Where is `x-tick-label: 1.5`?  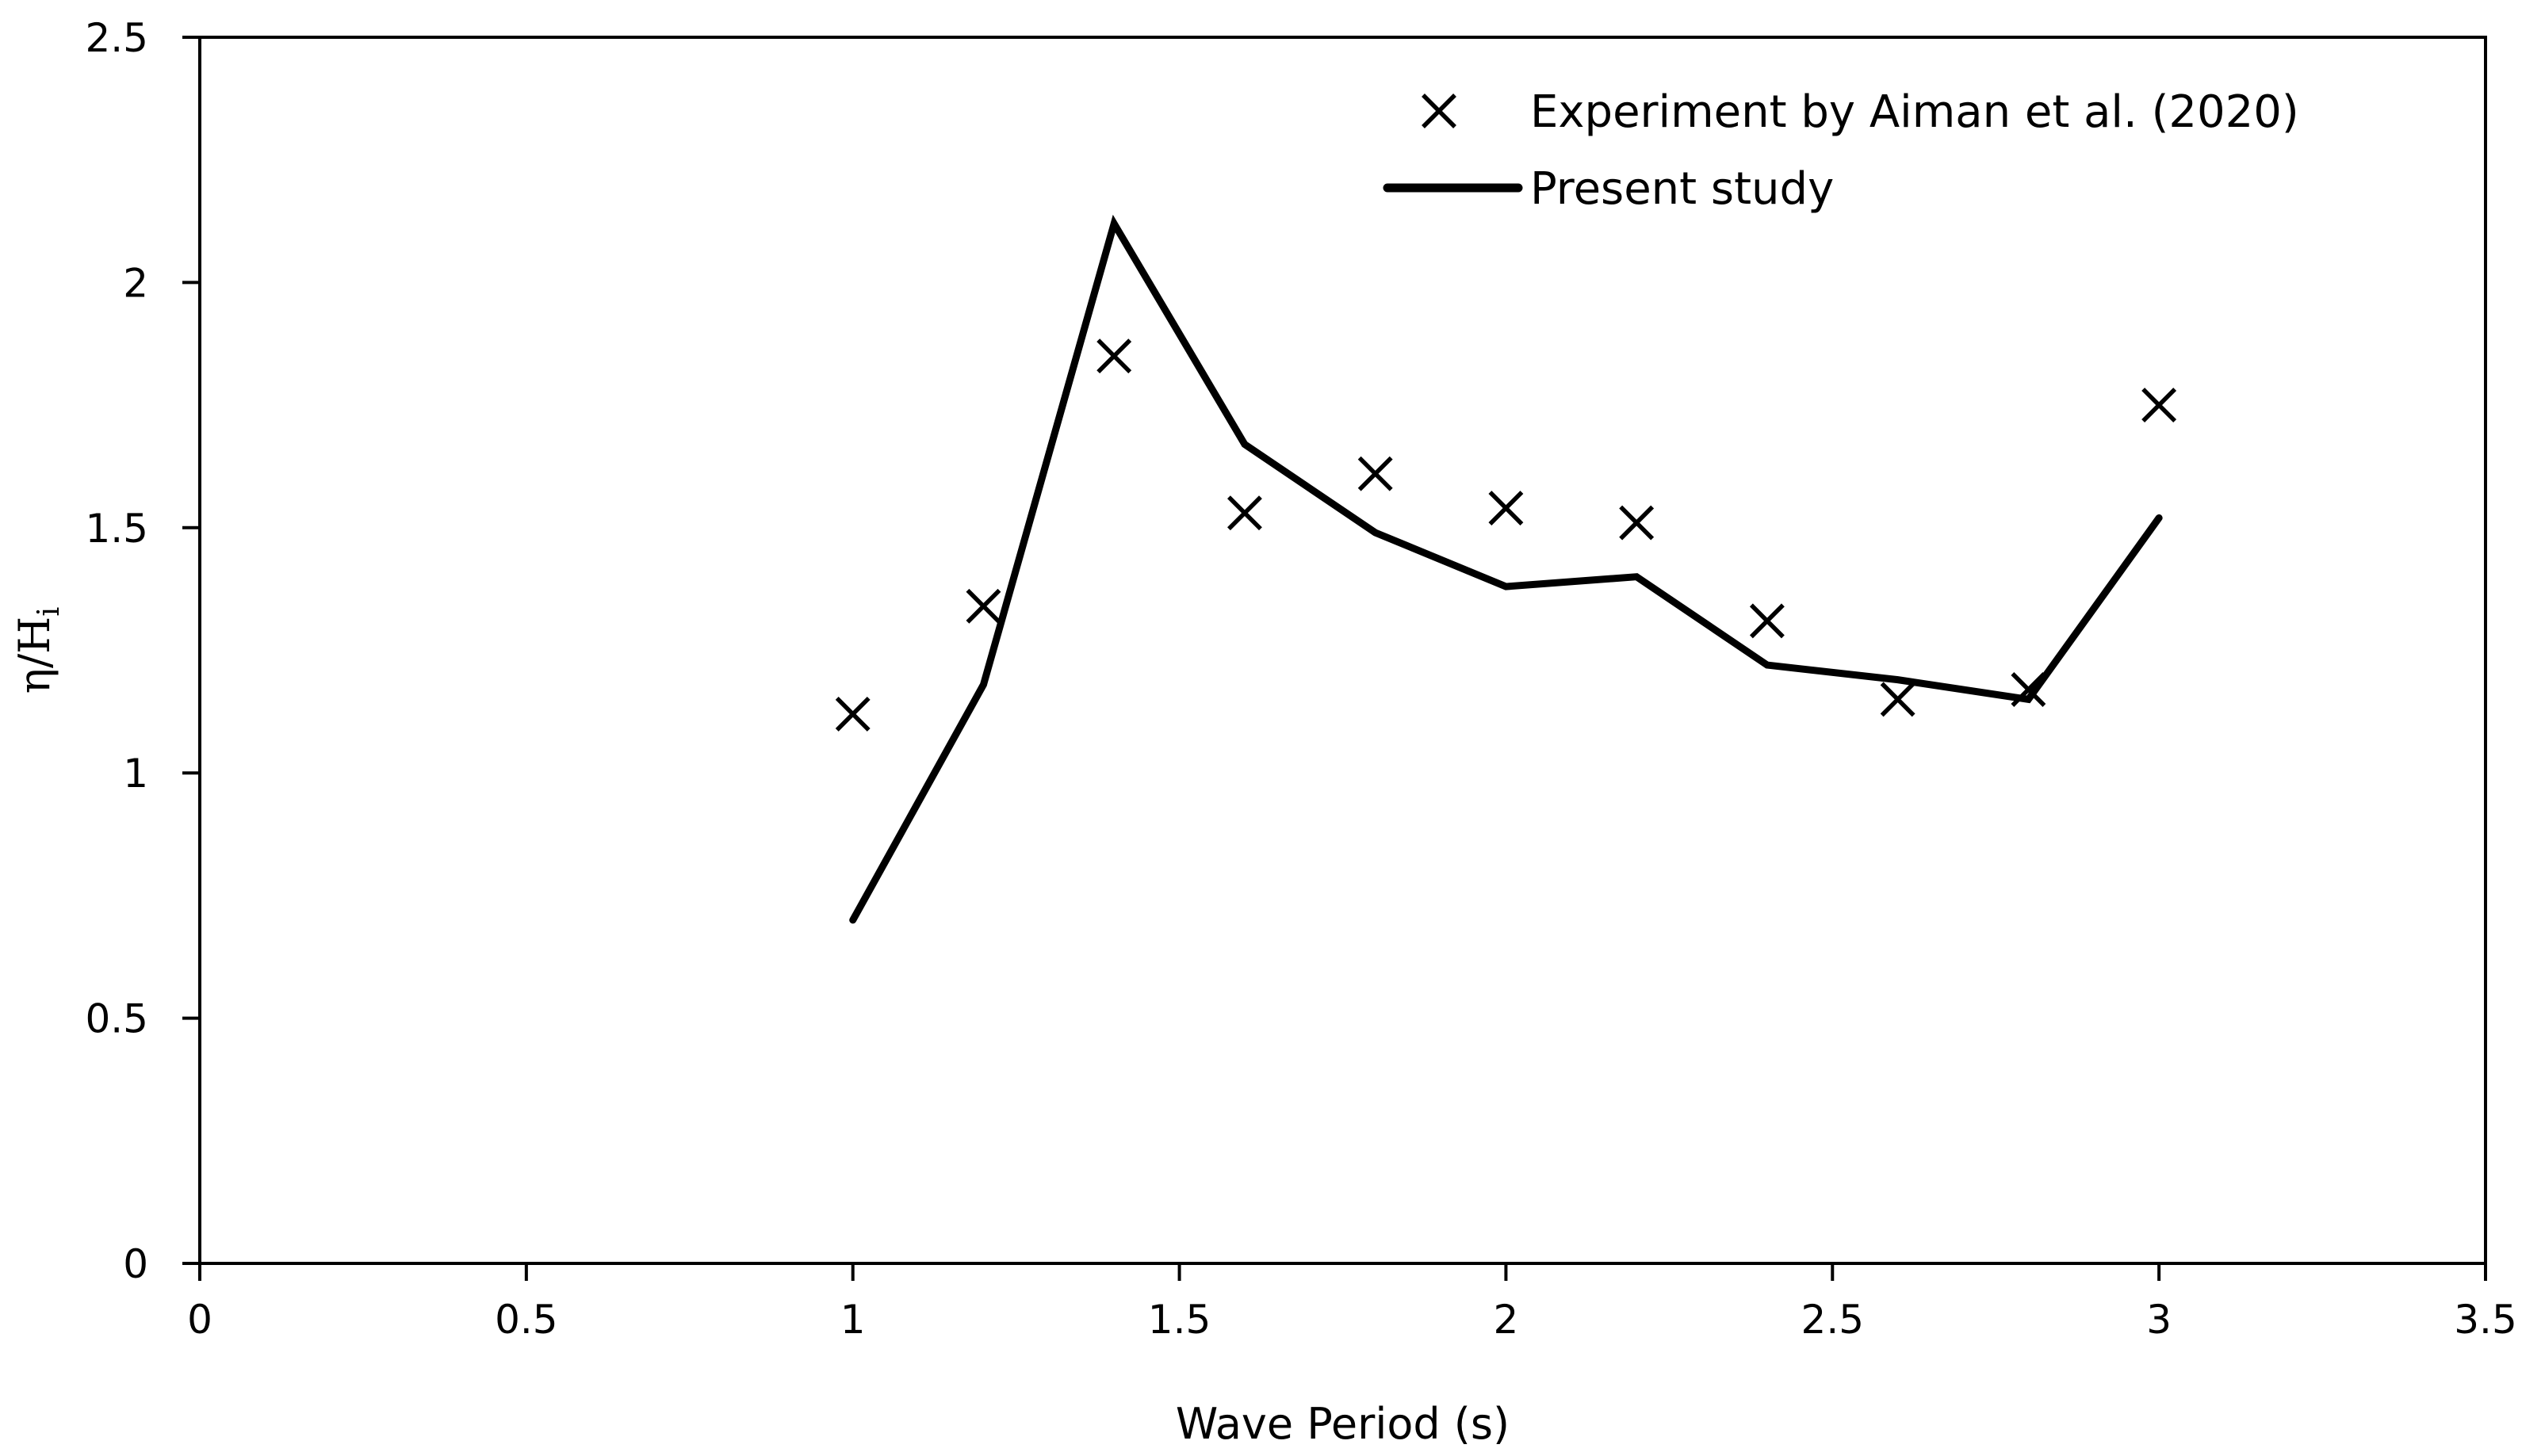
x-tick-label: 1.5 is located at coordinates (1179, 1320).